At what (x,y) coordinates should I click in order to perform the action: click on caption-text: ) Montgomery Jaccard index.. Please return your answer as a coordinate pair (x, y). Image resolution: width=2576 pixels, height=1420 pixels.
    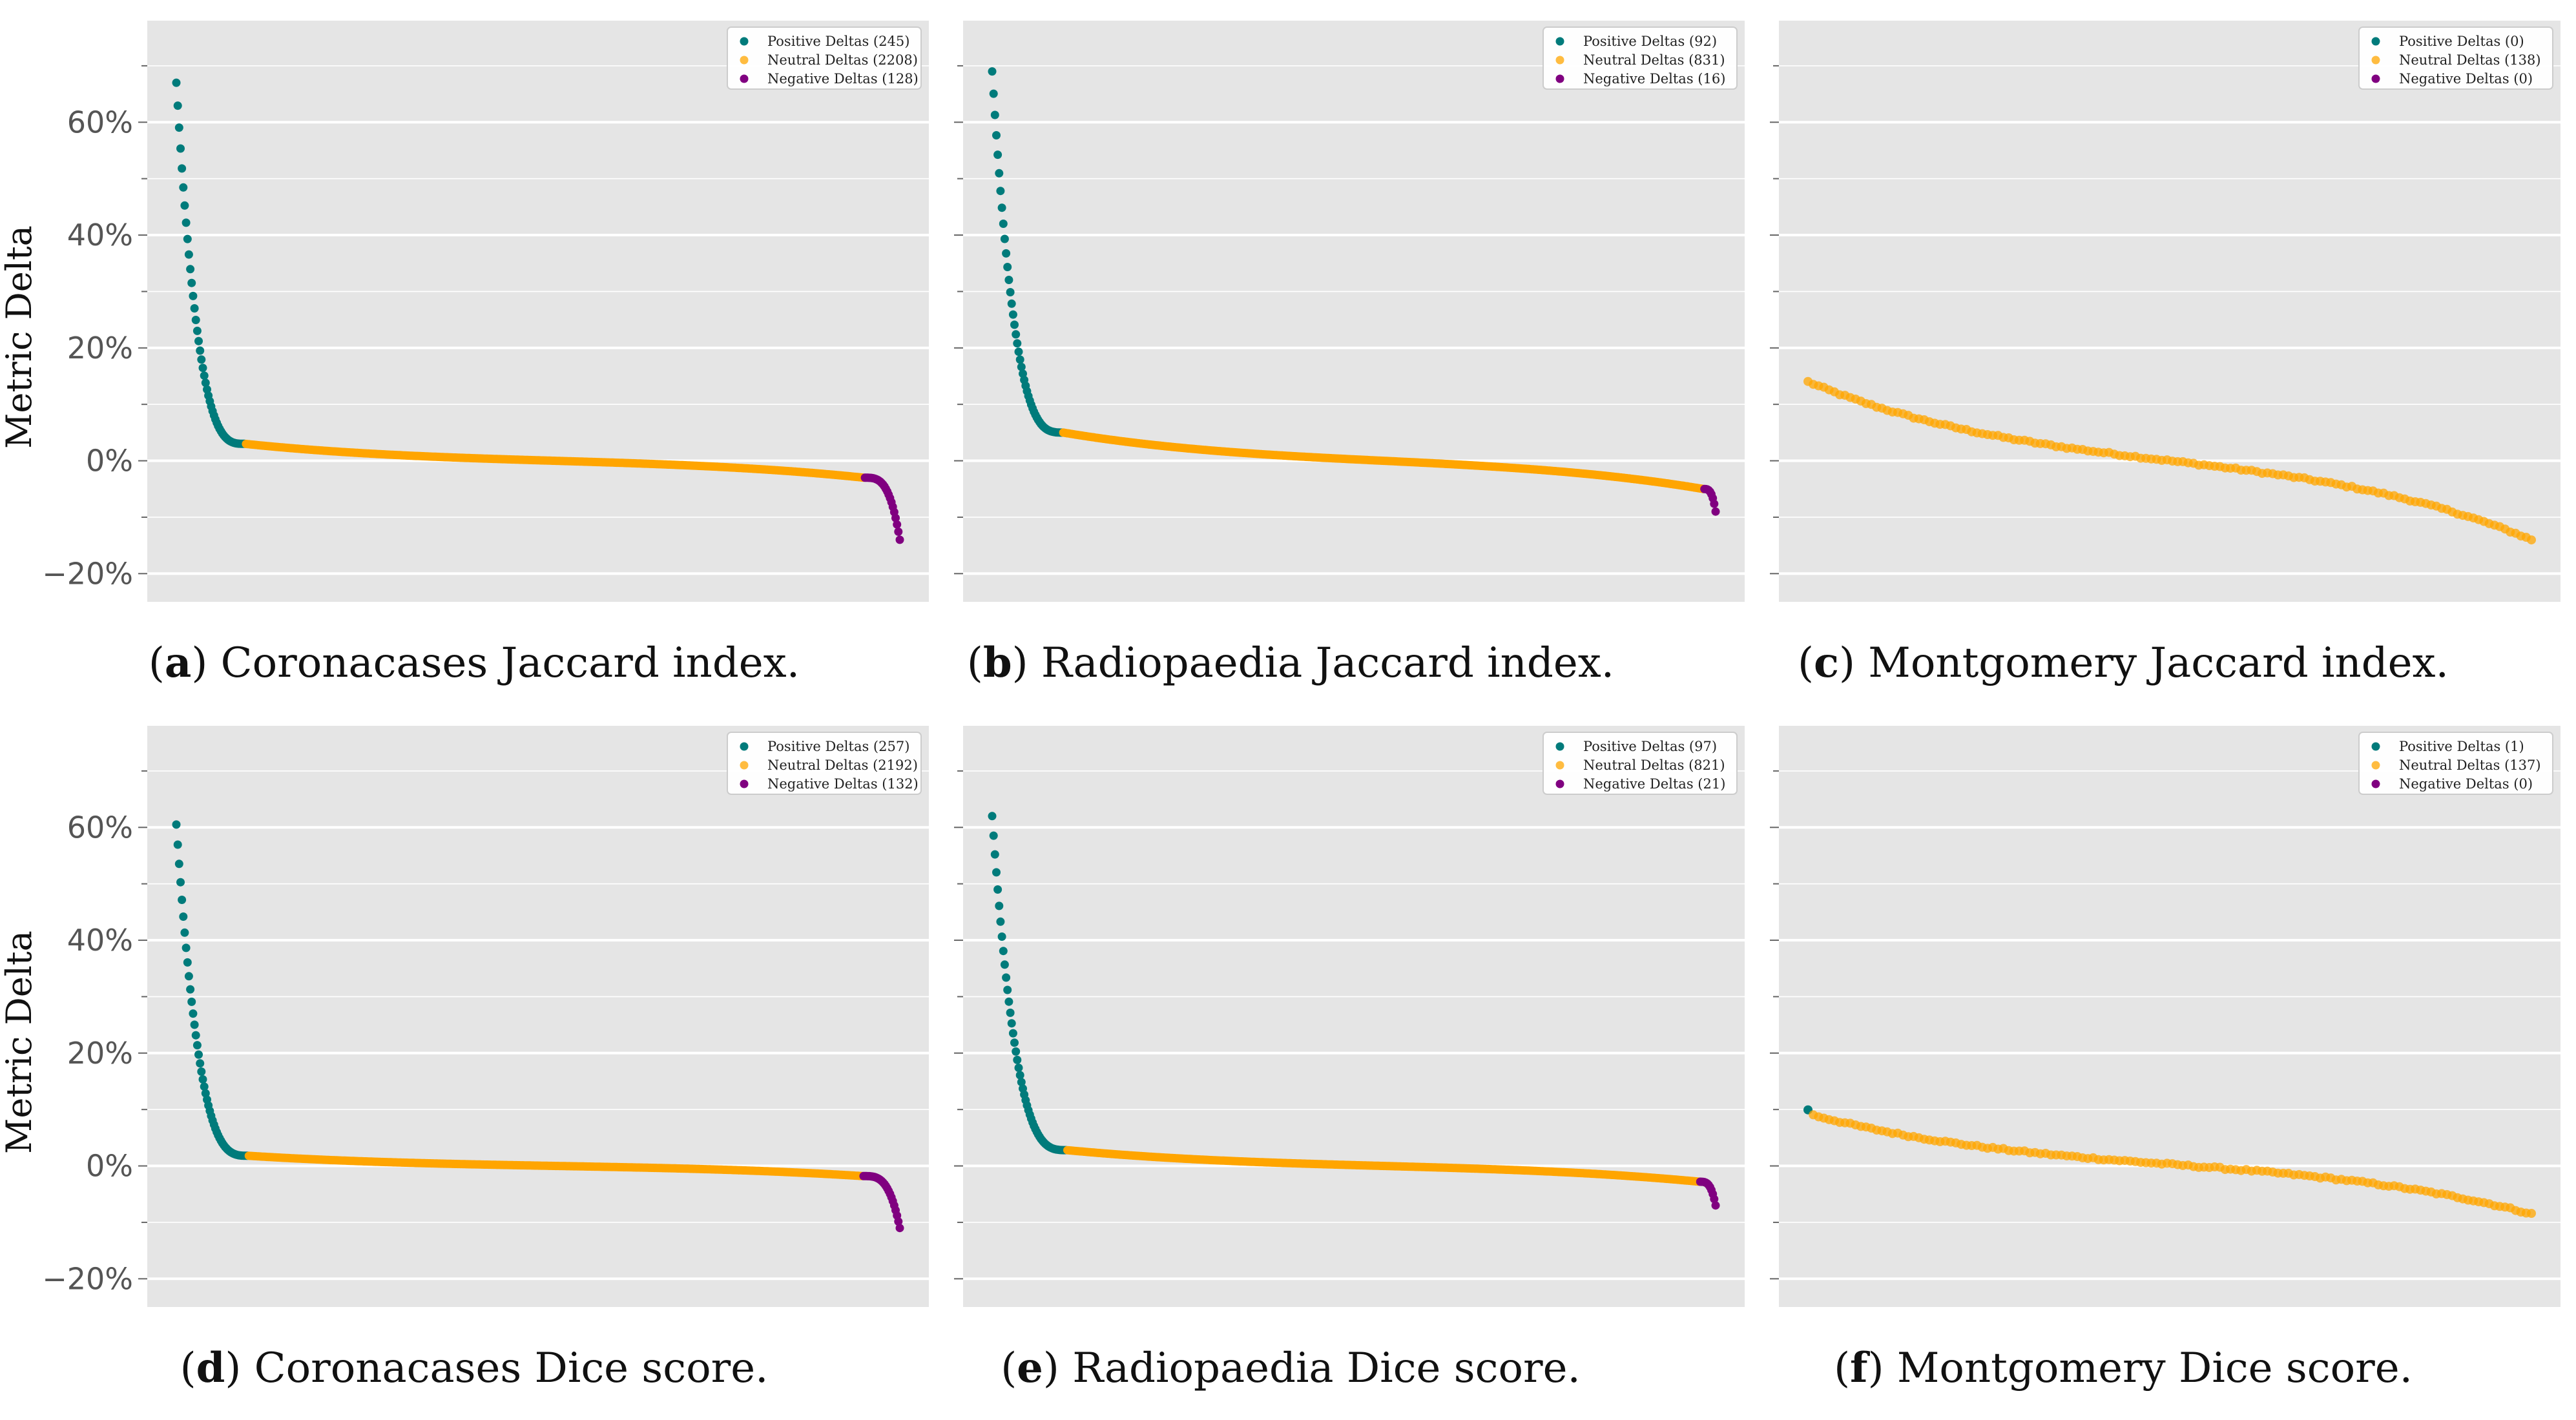
    Looking at the image, I should click on (2144, 663).